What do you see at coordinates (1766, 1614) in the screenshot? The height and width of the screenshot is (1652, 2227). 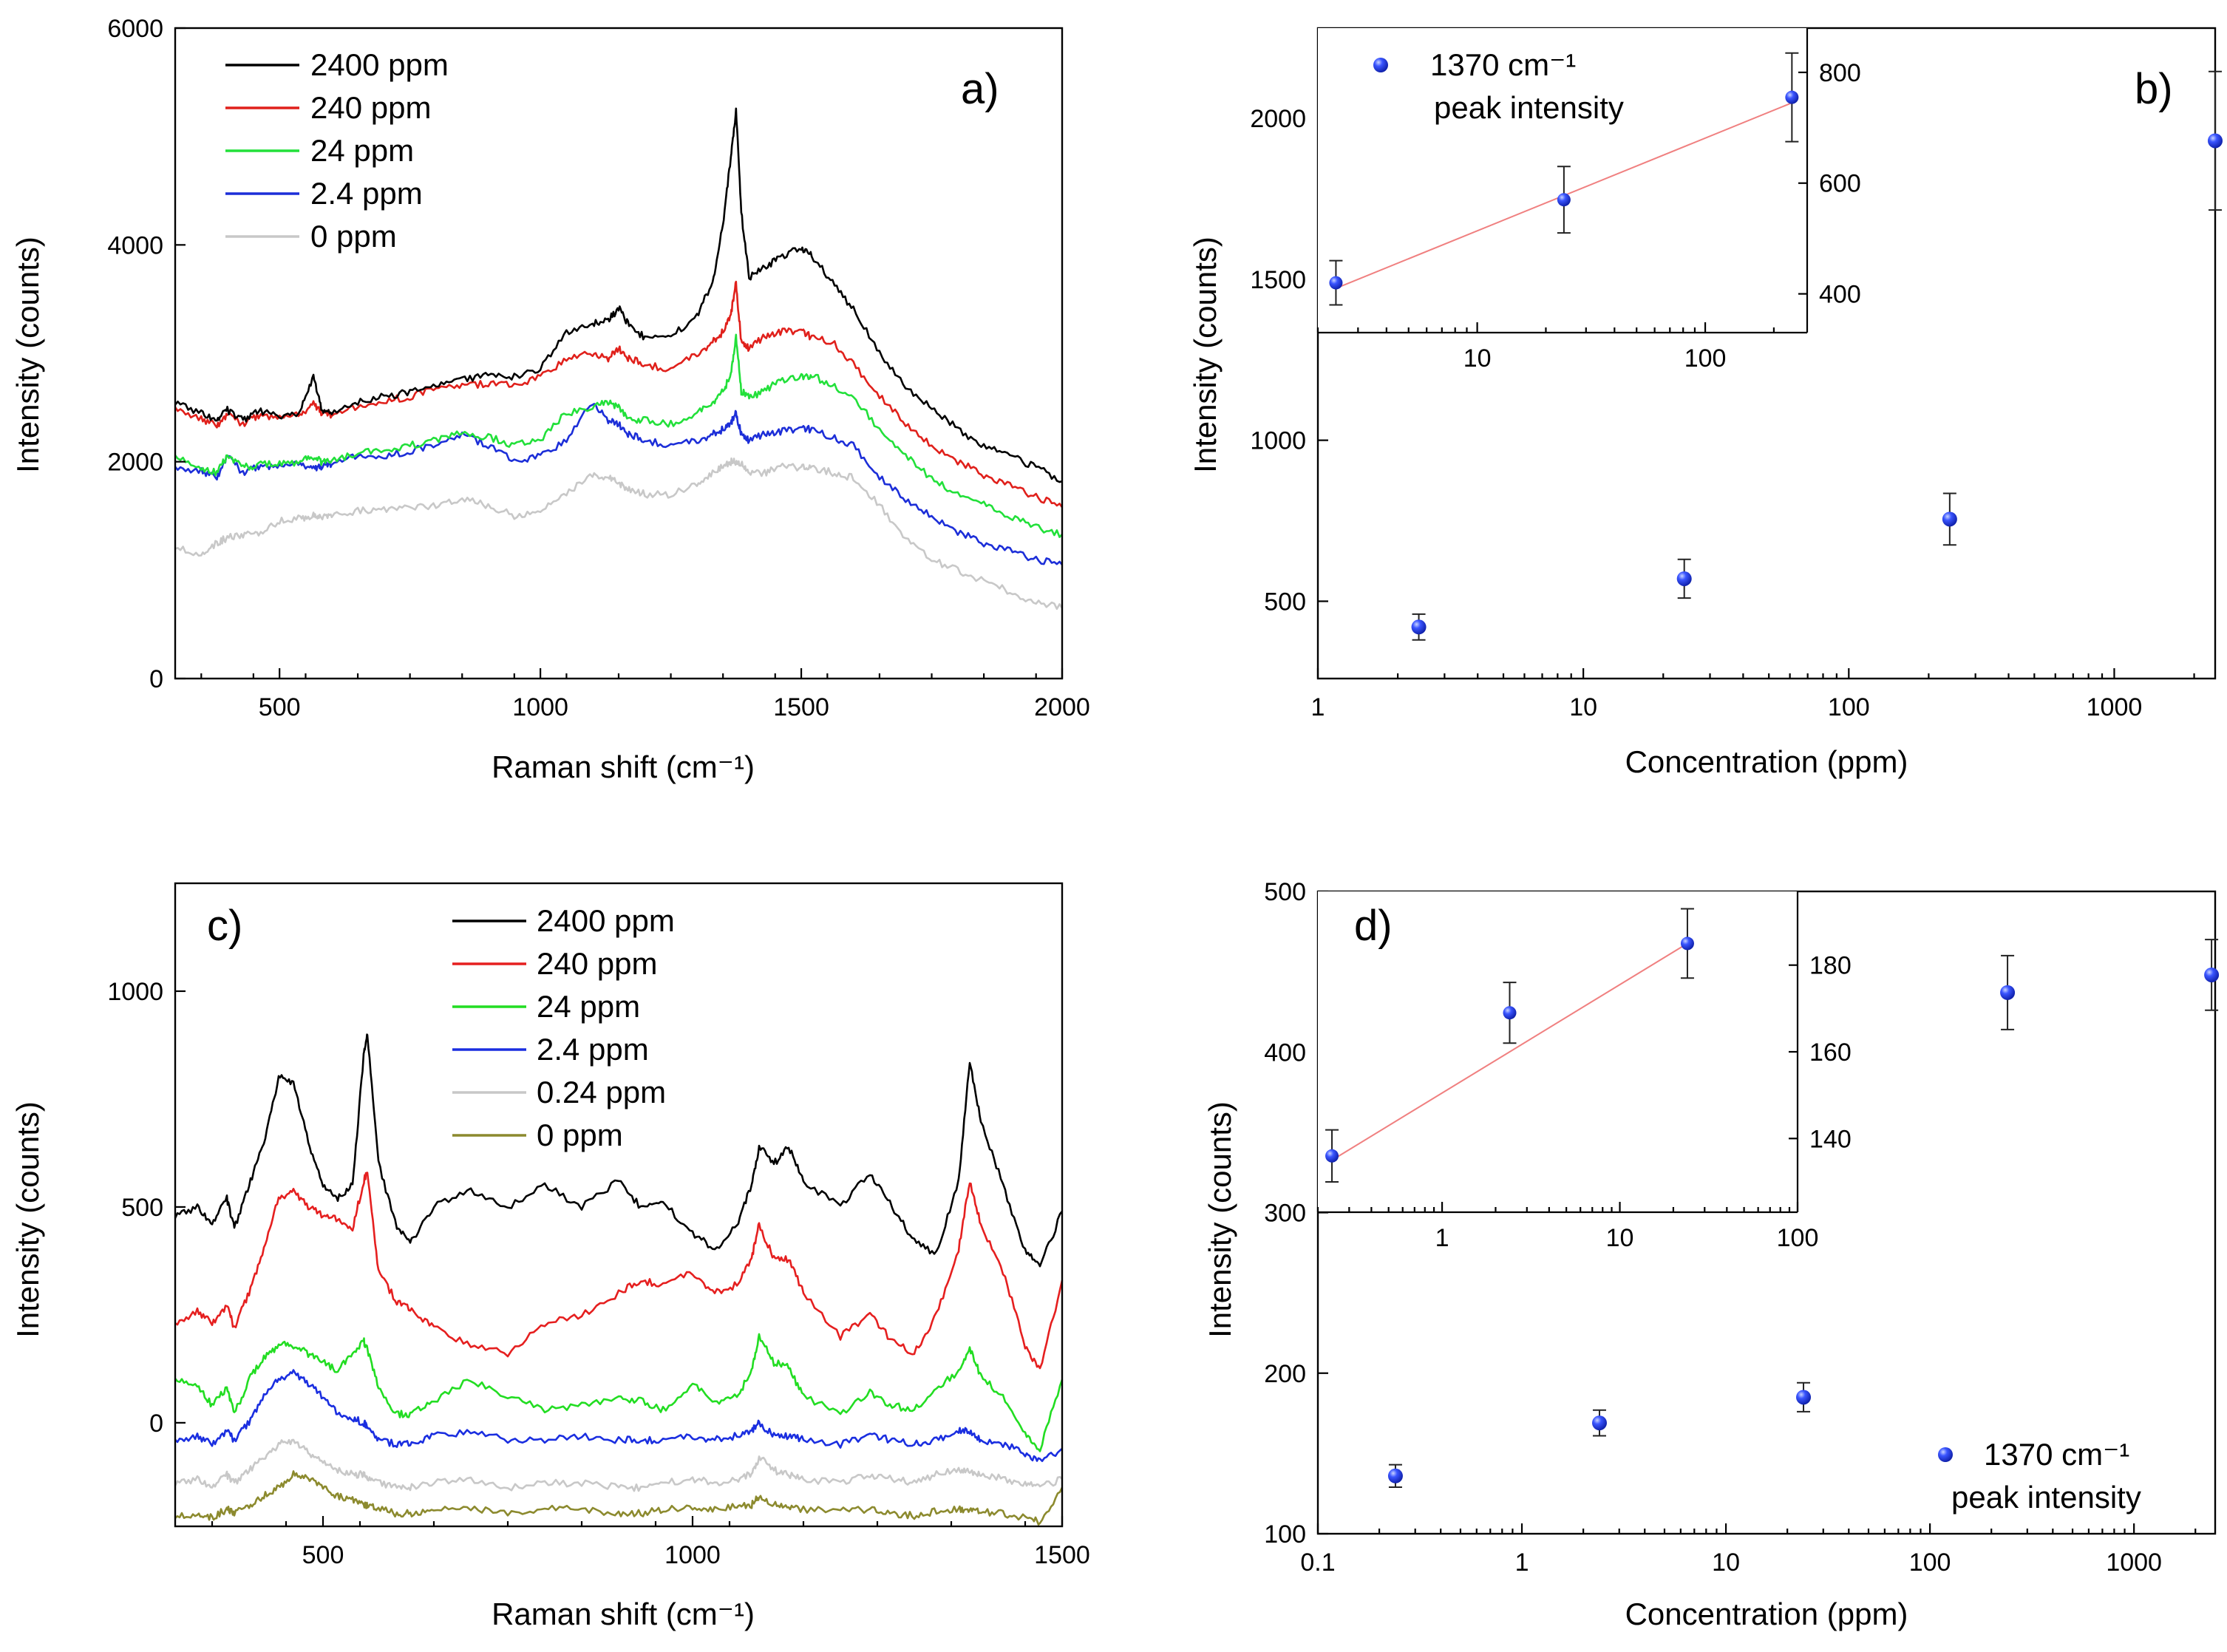 I see `panel-d-xlabel: Concentration (ppm)` at bounding box center [1766, 1614].